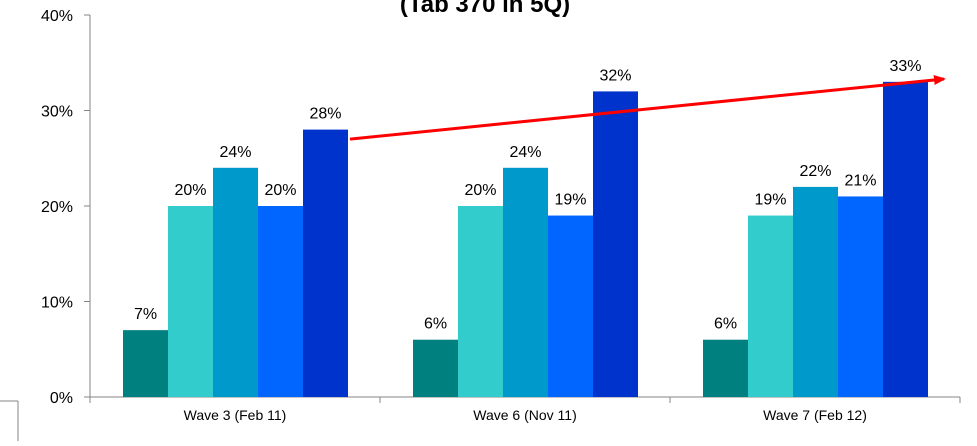 The width and height of the screenshot is (977, 446). I want to click on data-label: 22%, so click(815, 171).